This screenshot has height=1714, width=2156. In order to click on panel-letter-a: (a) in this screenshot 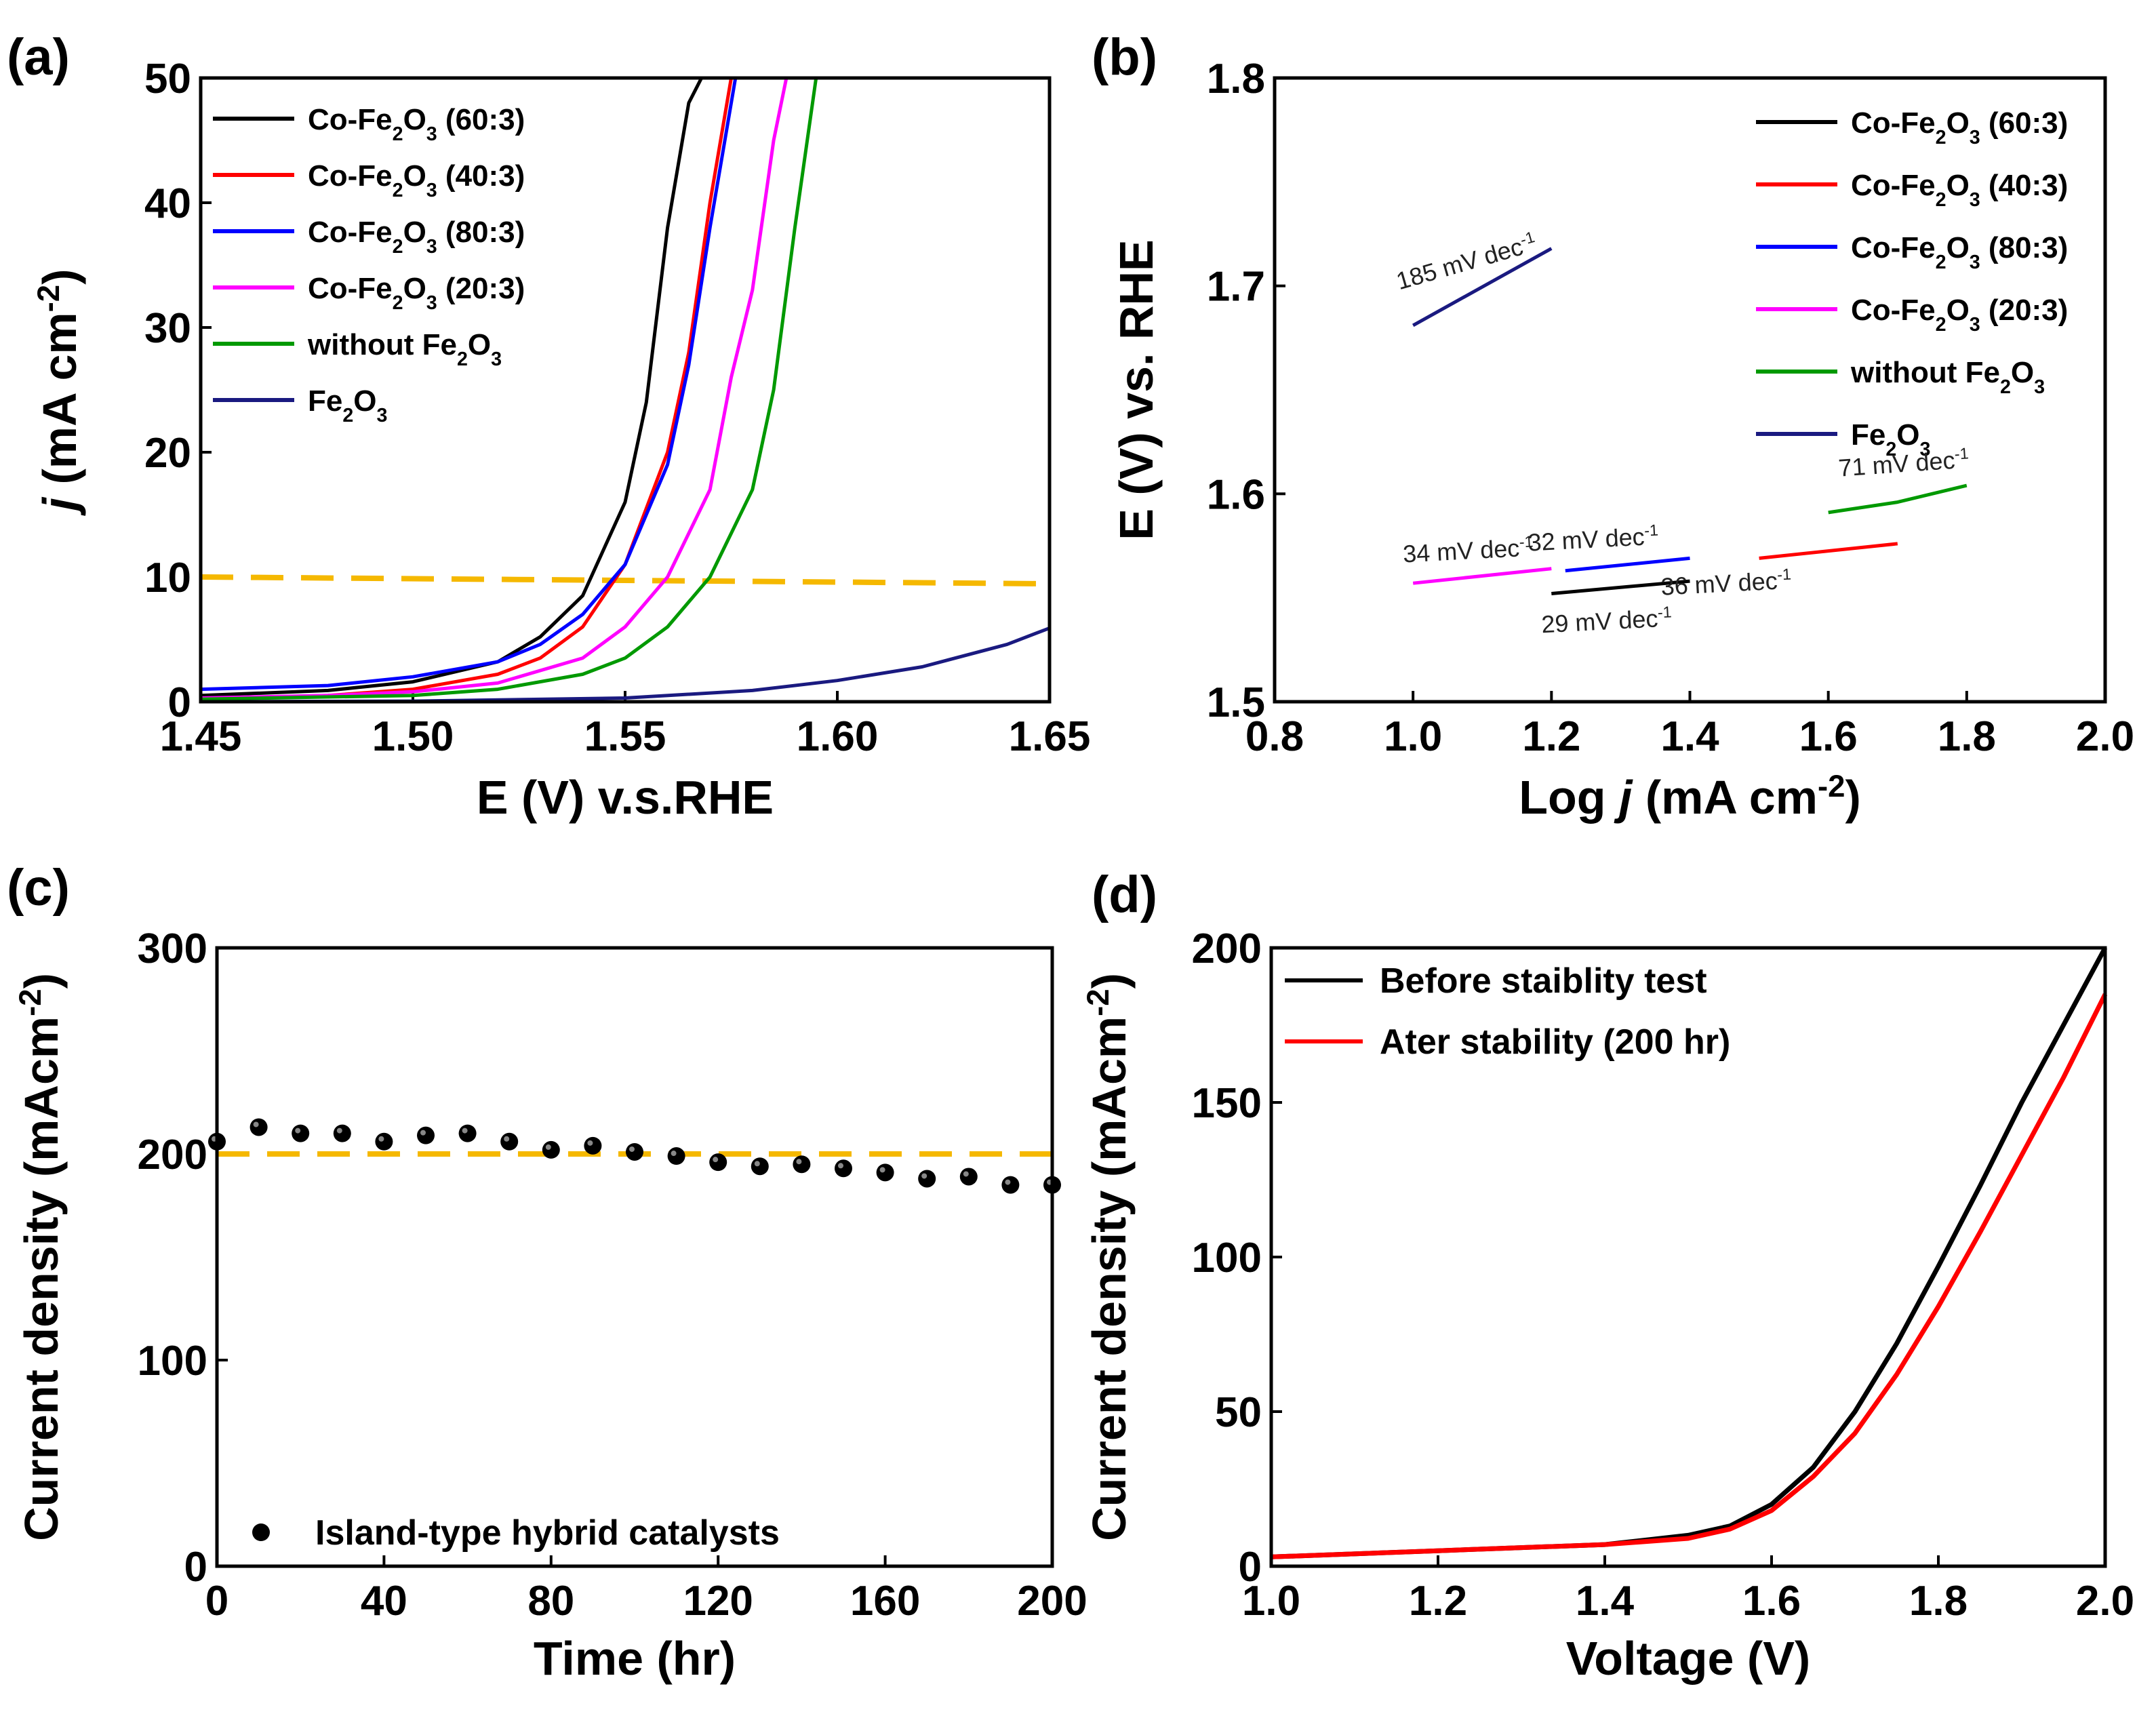, I will do `click(38, 57)`.